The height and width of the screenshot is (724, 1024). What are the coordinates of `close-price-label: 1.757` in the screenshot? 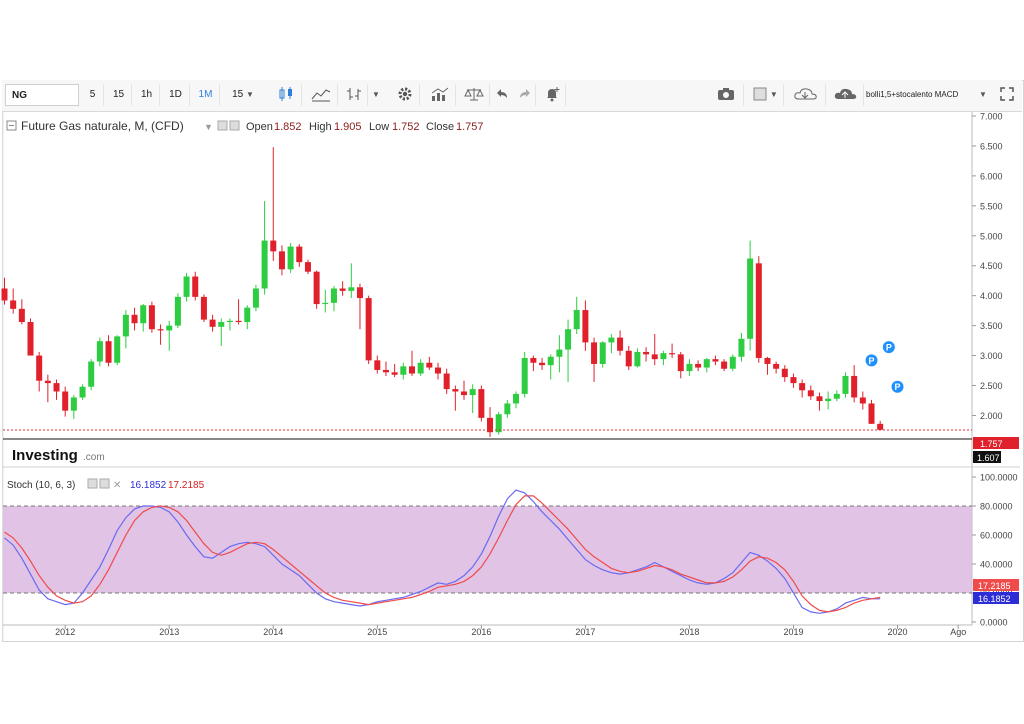 It's located at (996, 443).